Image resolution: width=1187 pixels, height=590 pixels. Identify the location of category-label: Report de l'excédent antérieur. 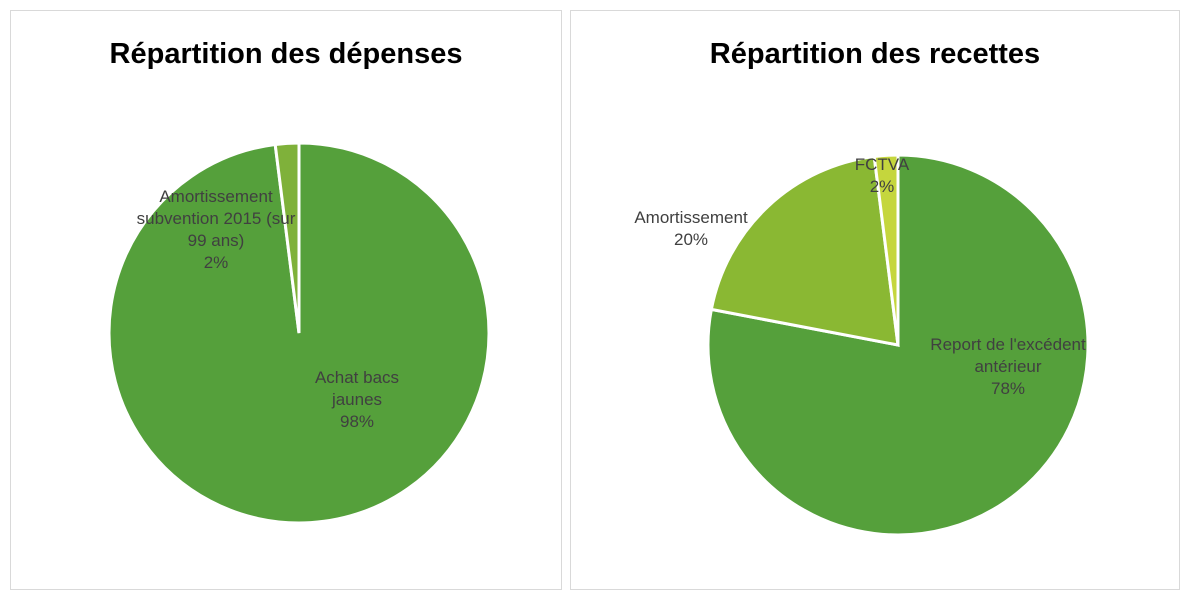
(1008, 355).